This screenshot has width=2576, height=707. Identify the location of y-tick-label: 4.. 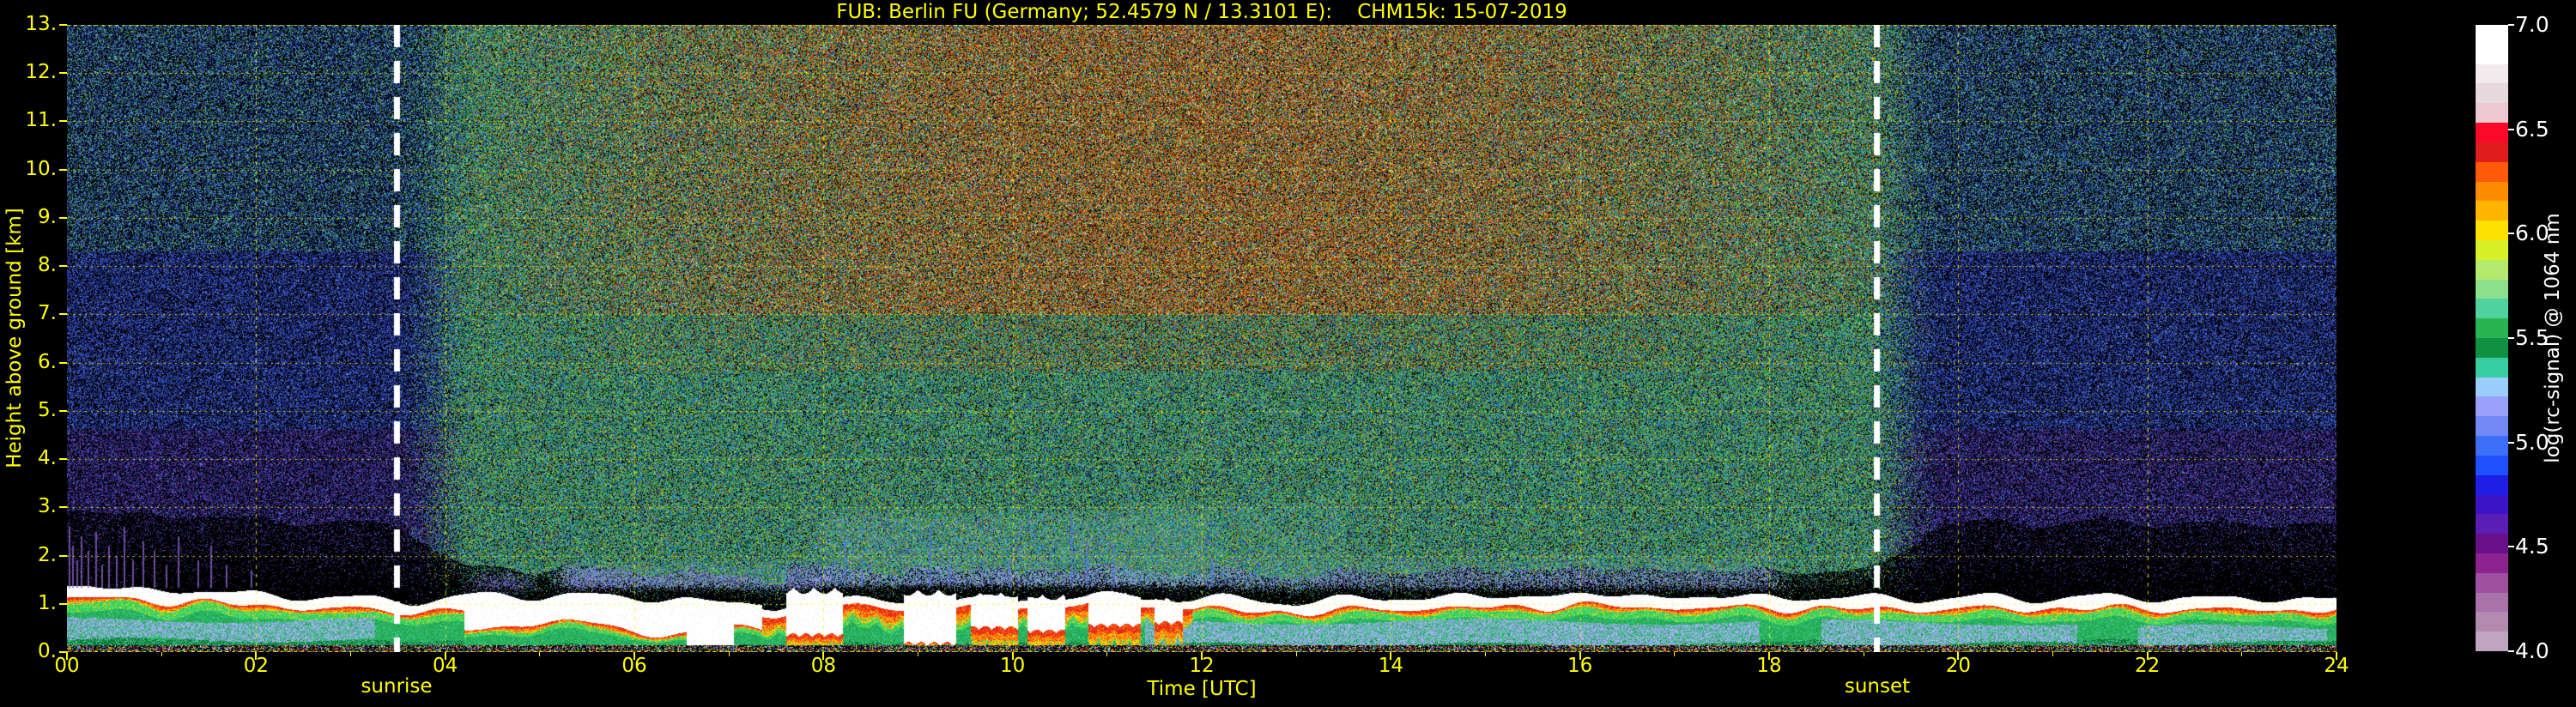
(47, 459).